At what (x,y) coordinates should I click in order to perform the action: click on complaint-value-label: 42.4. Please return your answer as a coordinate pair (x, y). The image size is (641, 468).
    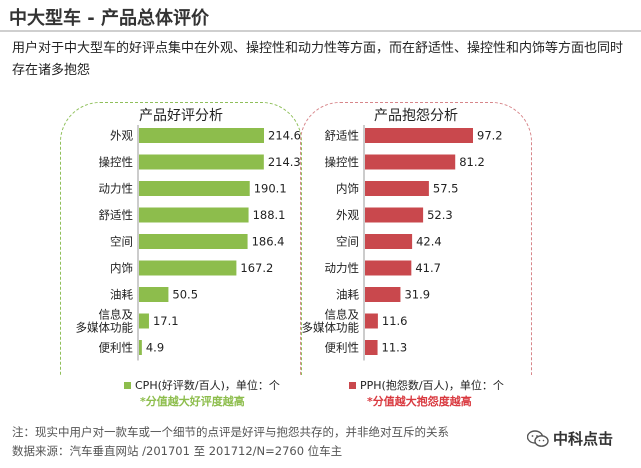
    Looking at the image, I should click on (429, 242).